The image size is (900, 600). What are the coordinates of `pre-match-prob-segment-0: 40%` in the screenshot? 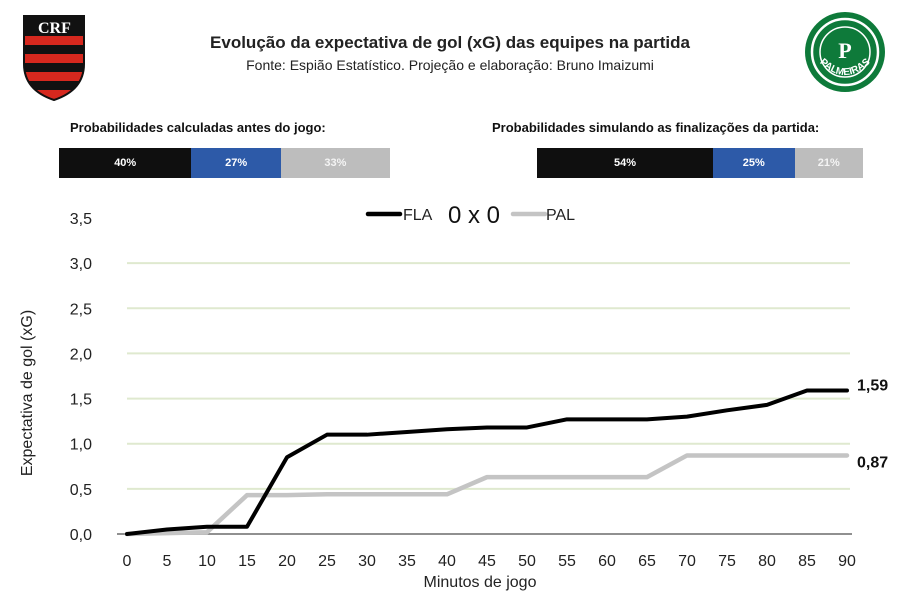 It's located at (125, 163).